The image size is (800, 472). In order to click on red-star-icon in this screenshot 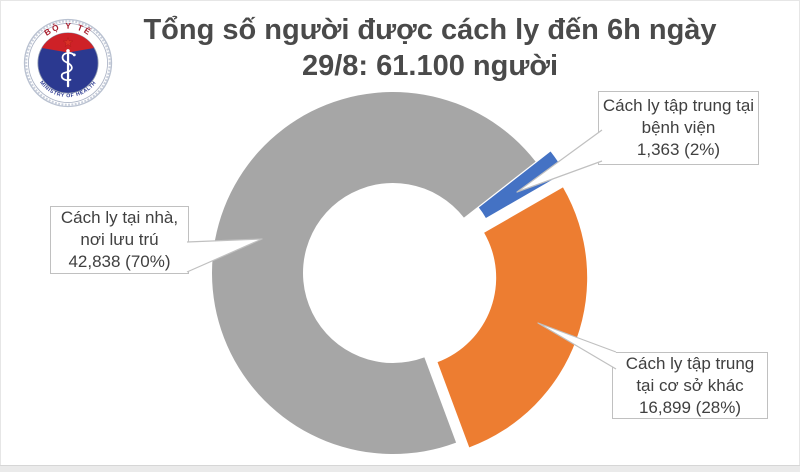, I will do `click(68, 41)`.